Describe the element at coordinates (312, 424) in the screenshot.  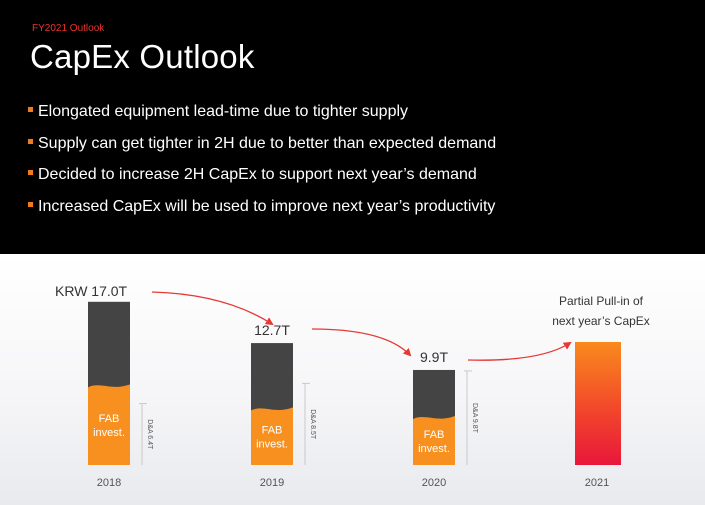
I see `da-label: D&A 8.5T` at that location.